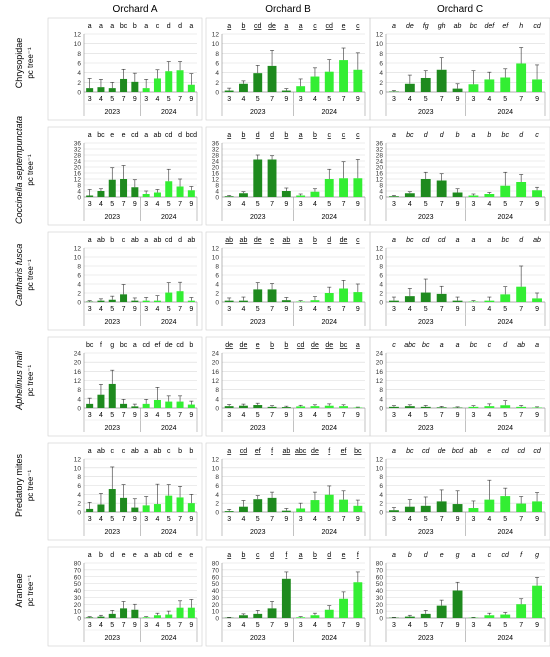 This screenshot has height=657, width=550. Describe the element at coordinates (301, 451) in the screenshot. I see `significance-letter: abc` at that location.